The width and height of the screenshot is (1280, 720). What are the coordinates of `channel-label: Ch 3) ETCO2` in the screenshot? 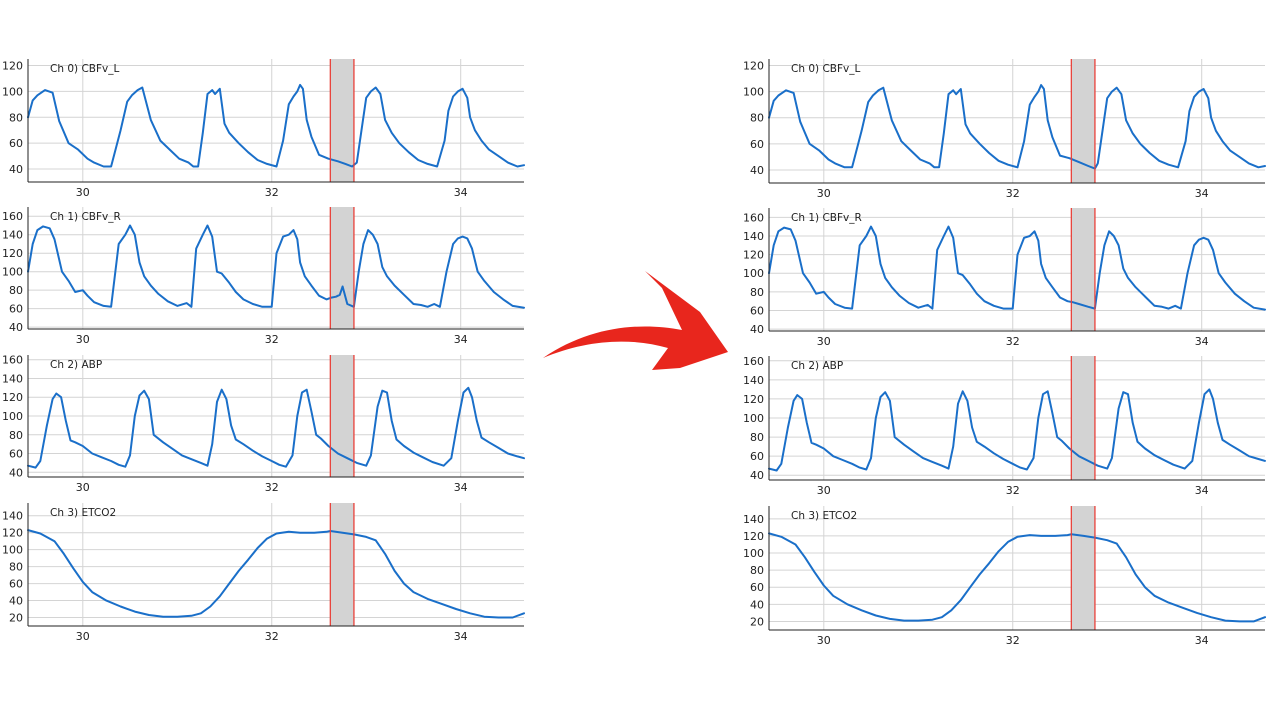 It's located at (824, 516).